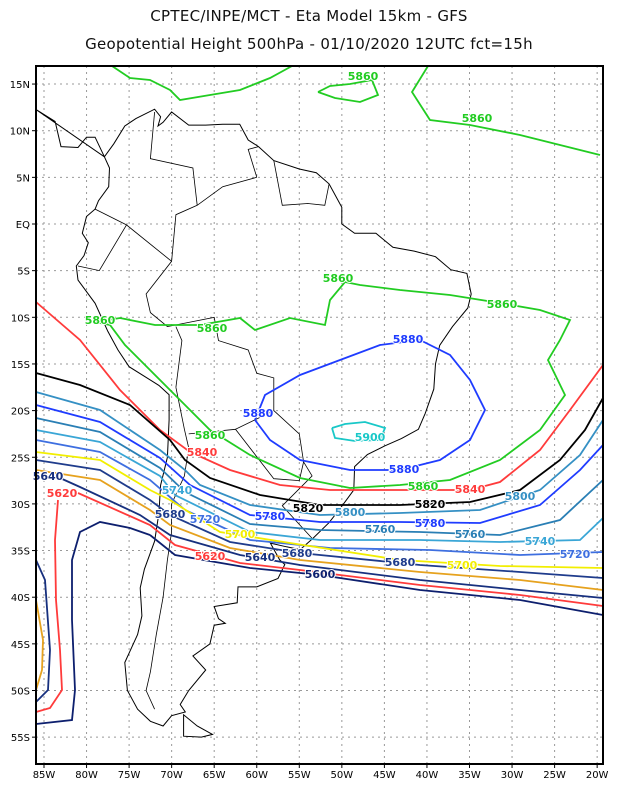 The width and height of the screenshot is (618, 800). Describe the element at coordinates (20, 132) in the screenshot. I see `lat-tick-label: 10N` at that location.